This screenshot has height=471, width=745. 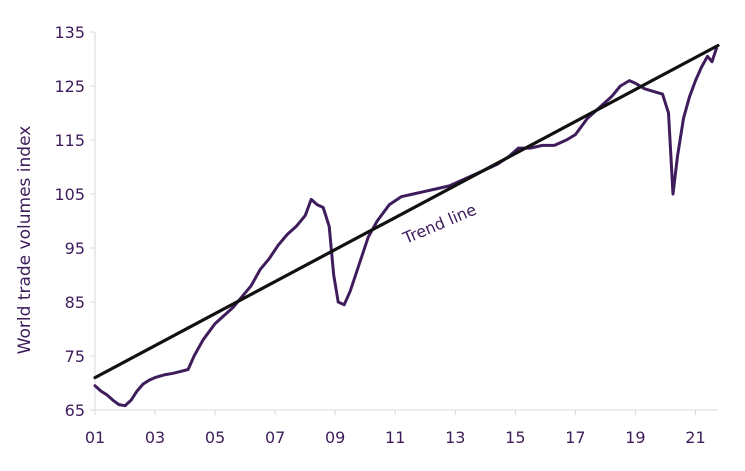 I want to click on x-tick-label: 15, so click(x=515, y=437).